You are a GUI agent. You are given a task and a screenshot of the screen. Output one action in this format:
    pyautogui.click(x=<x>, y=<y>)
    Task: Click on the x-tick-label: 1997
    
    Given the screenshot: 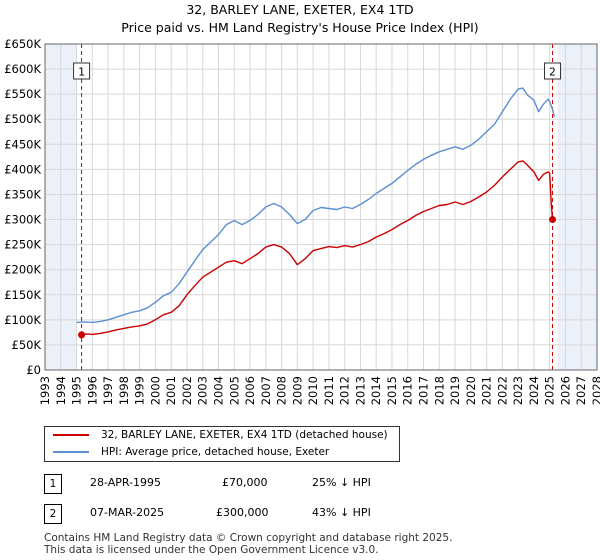 What is the action you would take?
    pyautogui.click(x=108, y=390)
    